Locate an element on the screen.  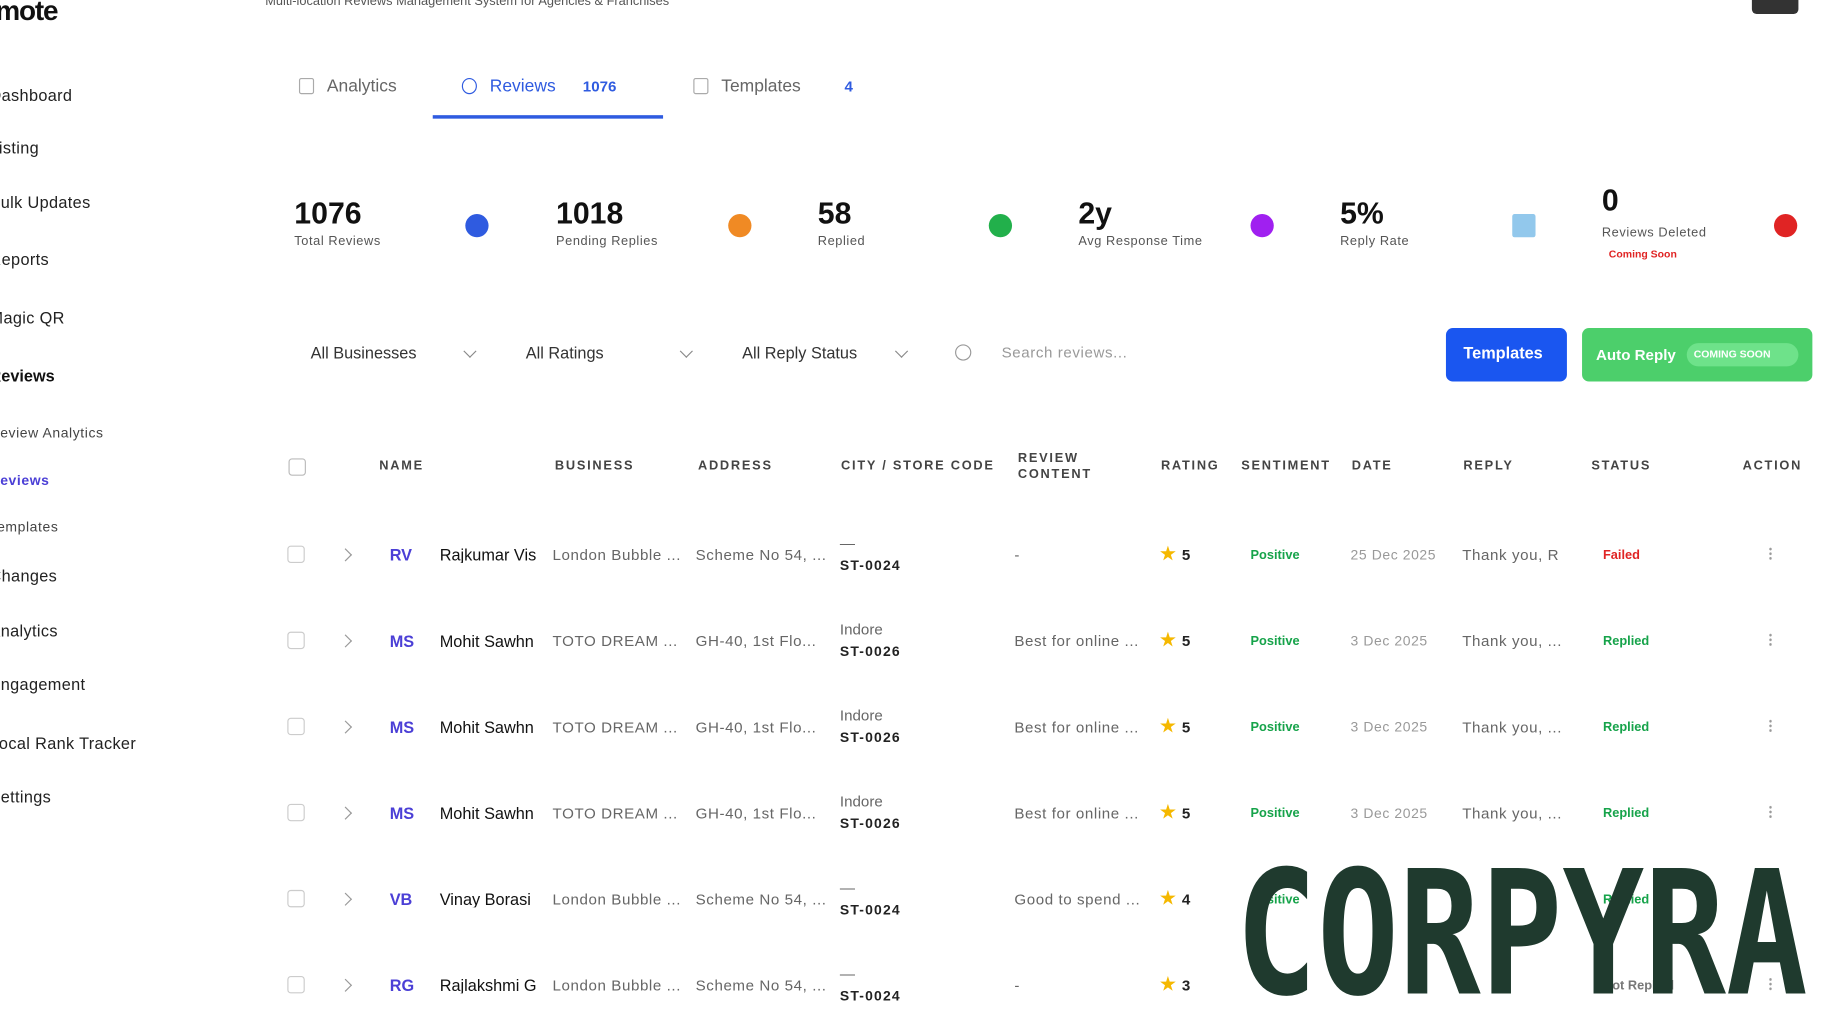
sidebar-item: Listing is located at coordinates (20, 148).